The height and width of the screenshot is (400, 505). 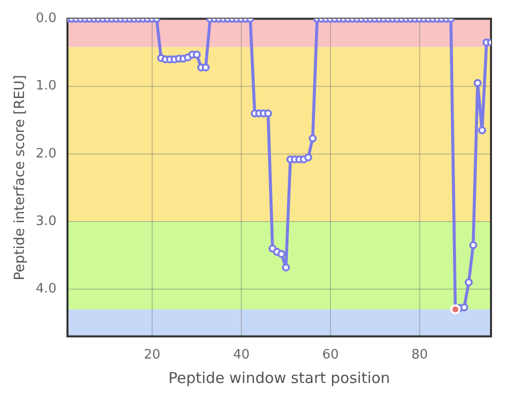 I want to click on y-tick-label: 2.0, so click(x=46, y=154).